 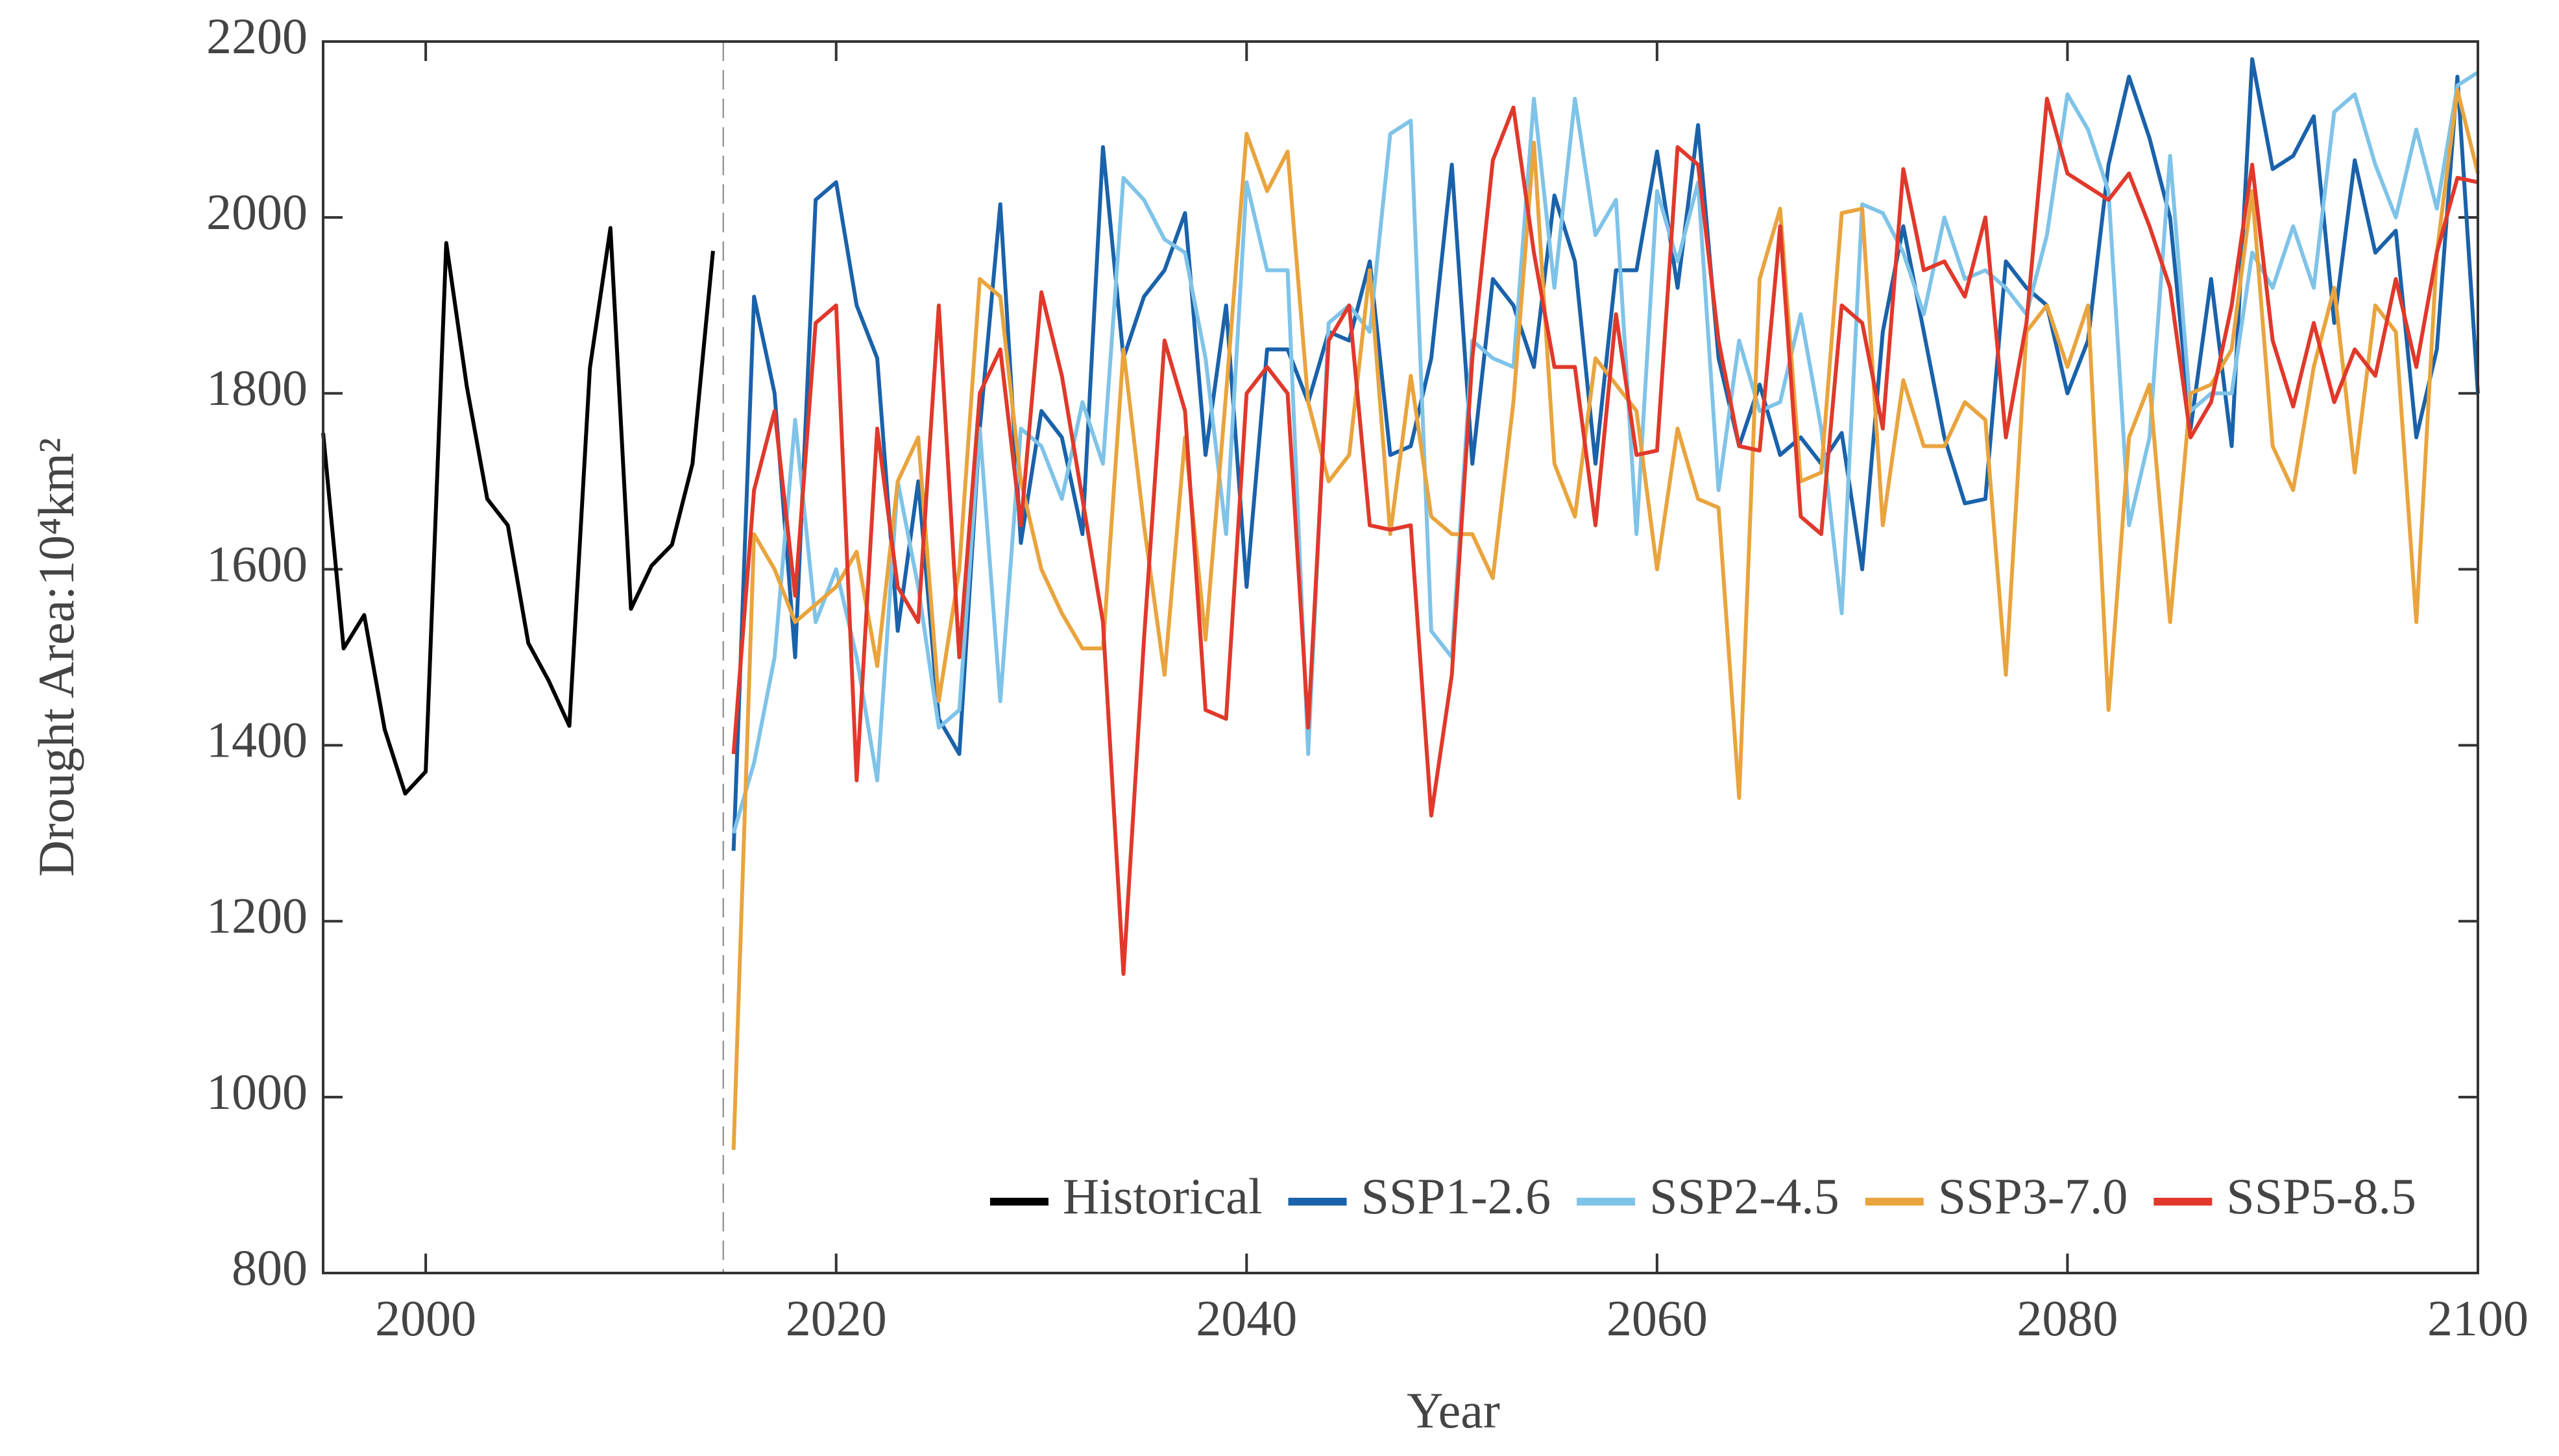 What do you see at coordinates (425, 1318) in the screenshot?
I see `x-tick-label: 2000` at bounding box center [425, 1318].